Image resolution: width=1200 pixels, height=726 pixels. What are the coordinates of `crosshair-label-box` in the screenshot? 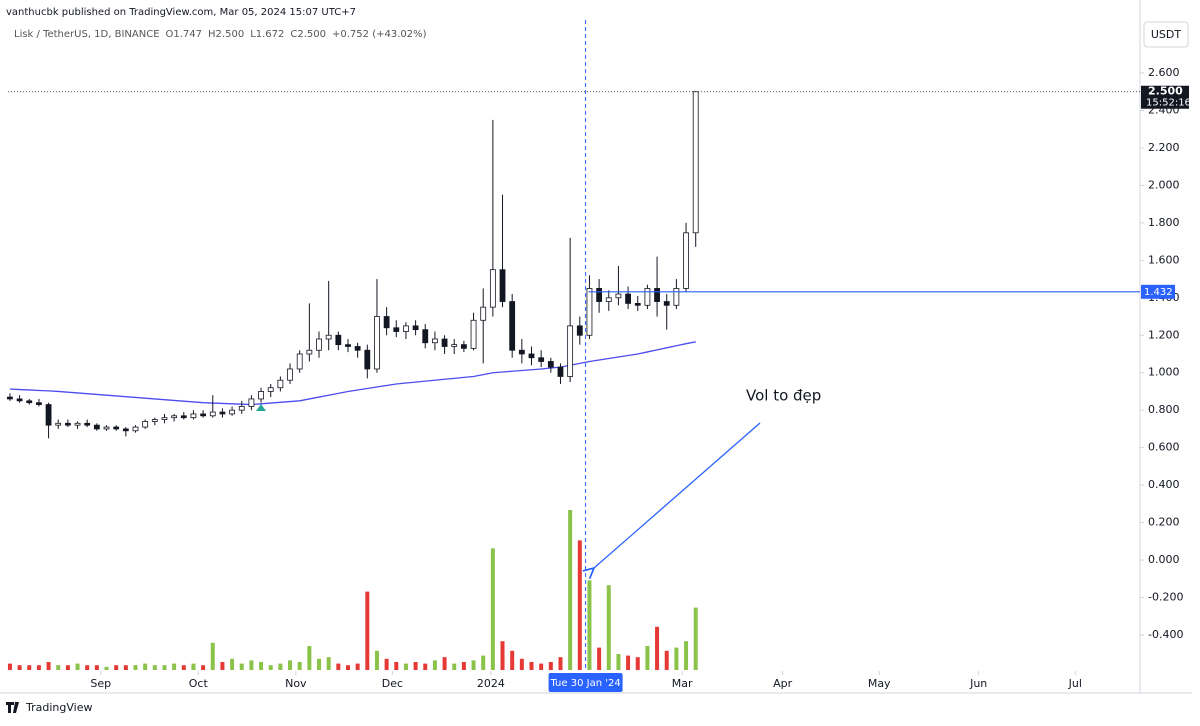 It's located at (585, 682).